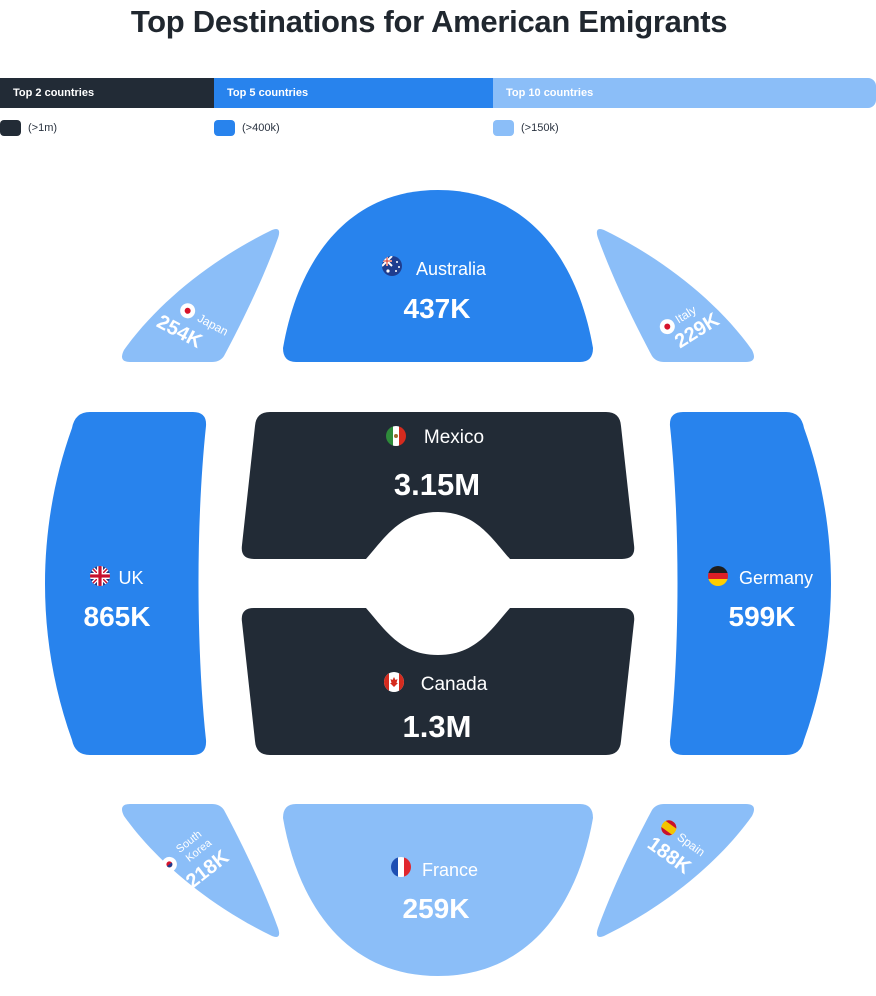 The height and width of the screenshot is (996, 876). Describe the element at coordinates (436, 908) in the screenshot. I see `label-france-value: 259K` at that location.